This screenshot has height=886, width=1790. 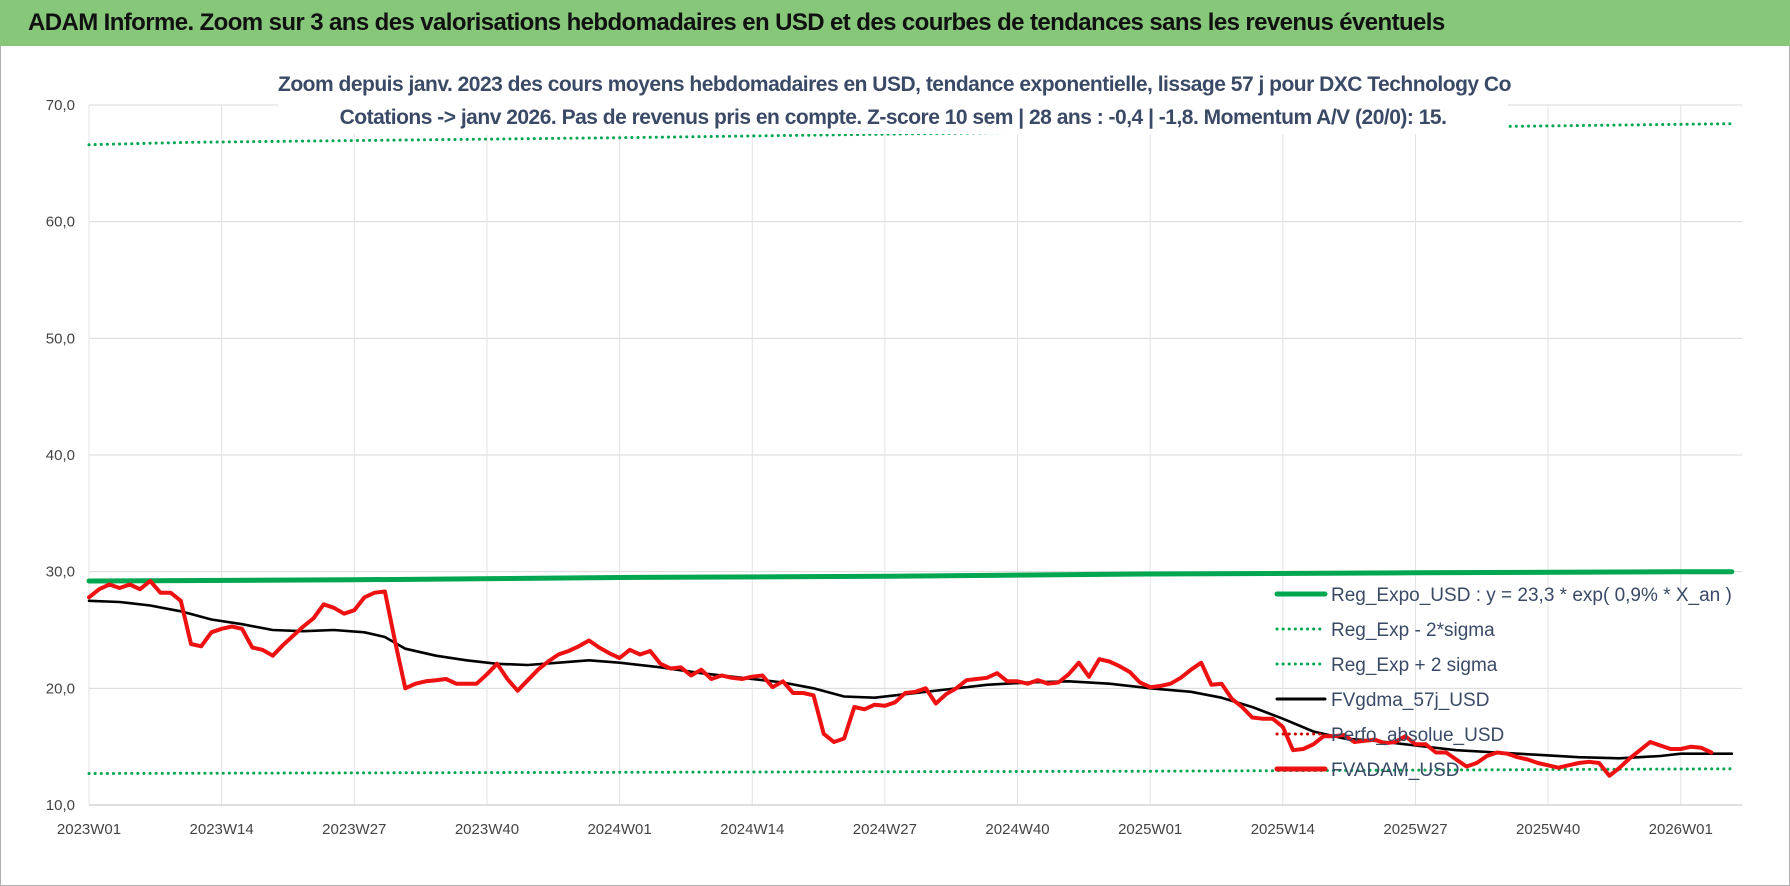 I want to click on legend-label-1: Reg_Exp - 2*sigma, so click(x=1413, y=630).